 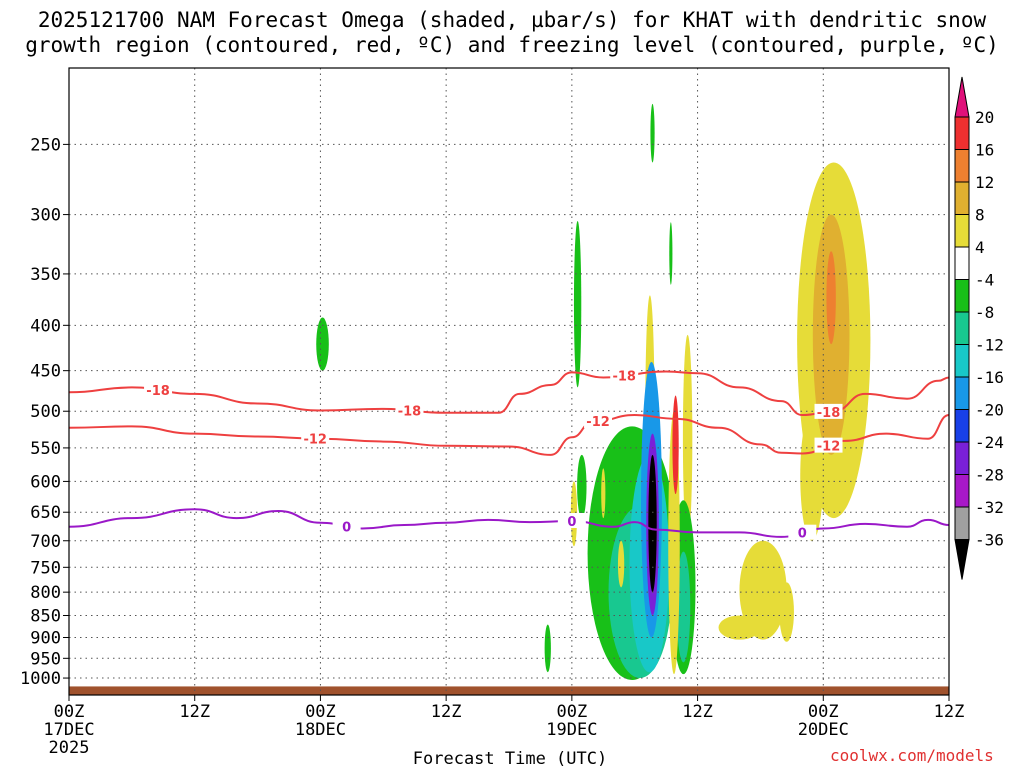 What do you see at coordinates (980, 215) in the screenshot?
I see `colorbar-label-3: 8` at bounding box center [980, 215].